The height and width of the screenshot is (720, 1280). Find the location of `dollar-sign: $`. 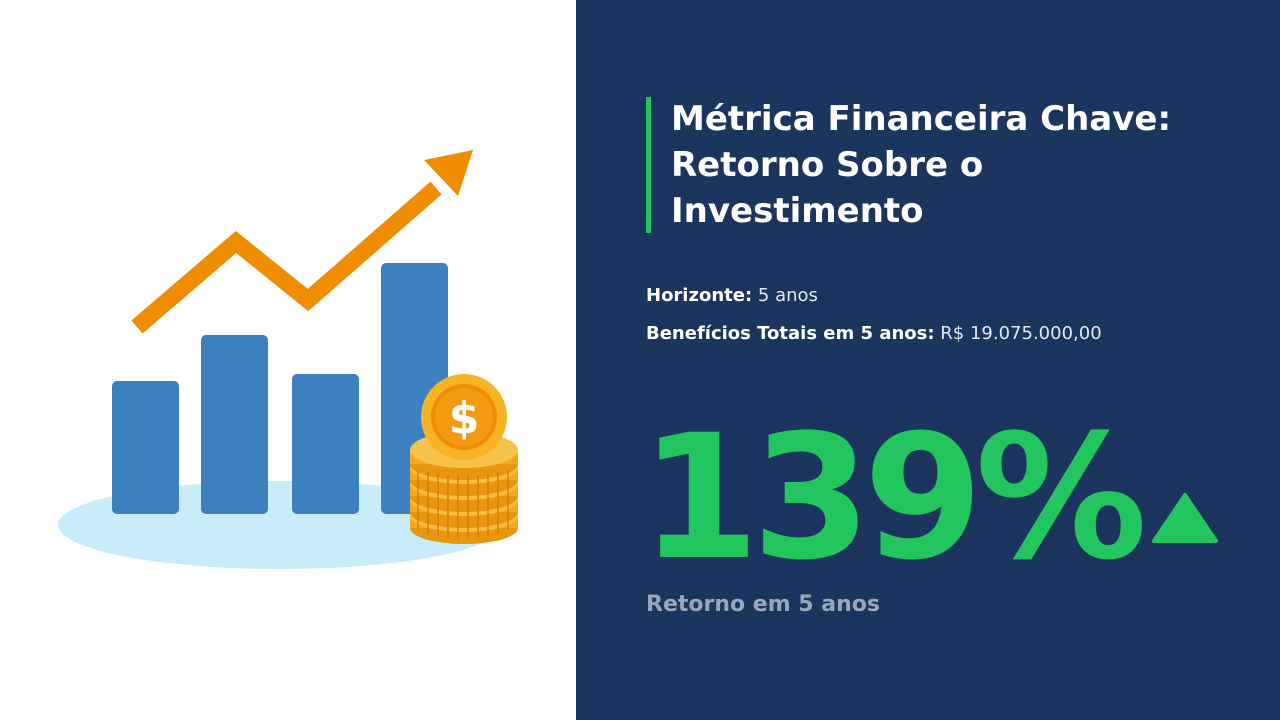

dollar-sign: $ is located at coordinates (464, 418).